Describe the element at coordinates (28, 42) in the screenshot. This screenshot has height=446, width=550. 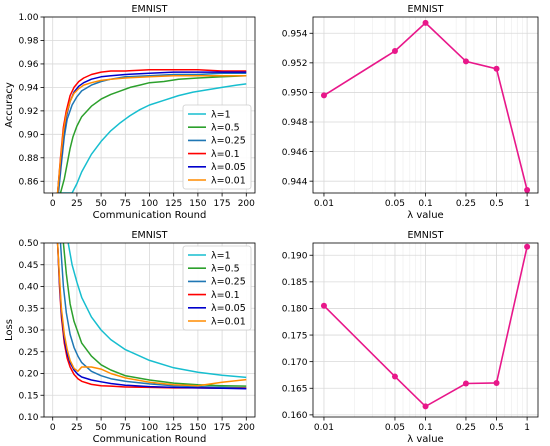
I see `y-tick-label: 0.98` at that location.